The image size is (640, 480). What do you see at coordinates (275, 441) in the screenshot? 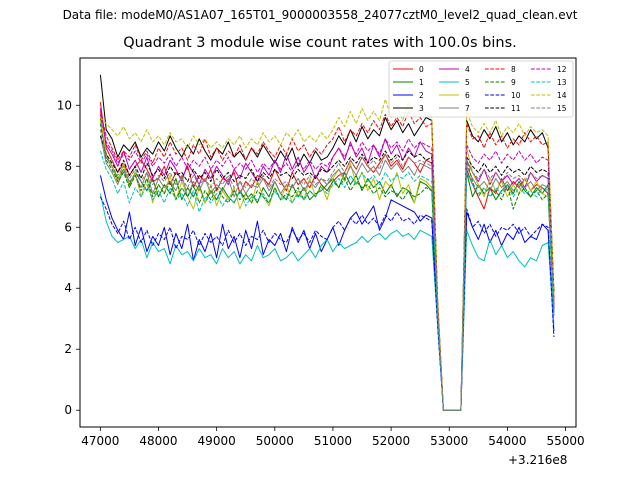
I see `x-tick-label: 50000` at bounding box center [275, 441].